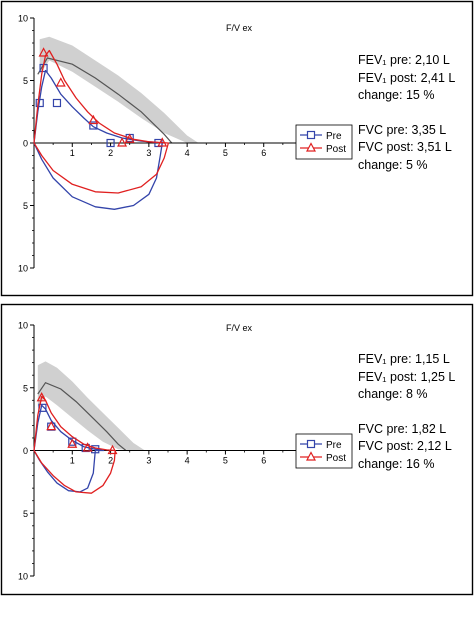 This screenshot has width=474, height=617. What do you see at coordinates (396, 95) in the screenshot?
I see `fev1-change-label: change: 15 %` at bounding box center [396, 95].